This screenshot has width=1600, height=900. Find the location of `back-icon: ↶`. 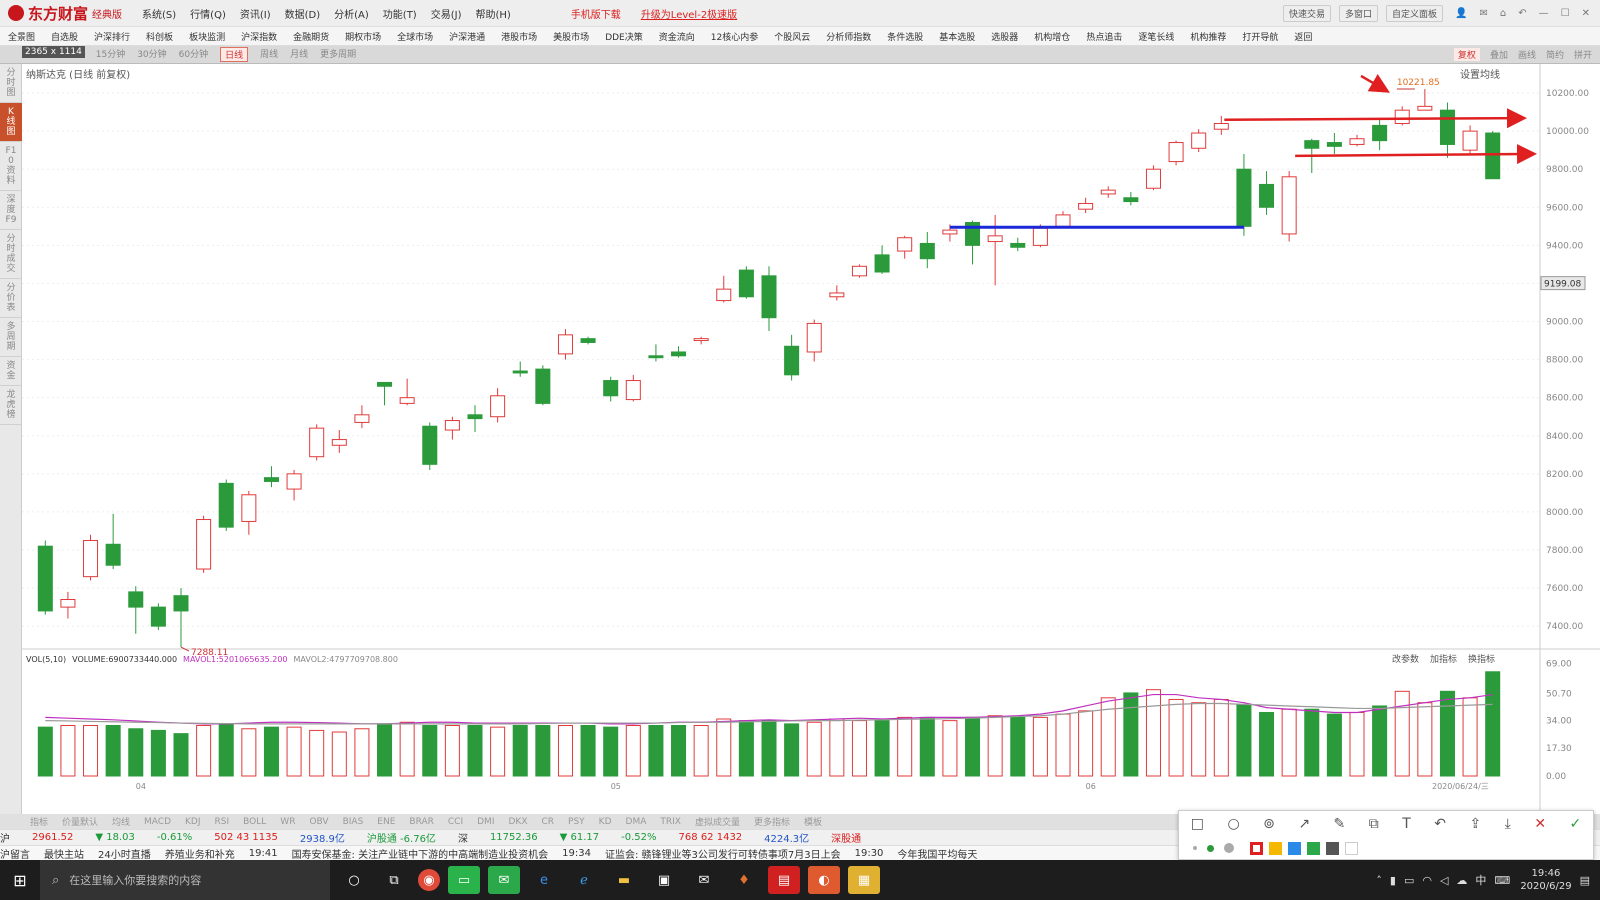

back-icon: ↶ is located at coordinates (1522, 13).